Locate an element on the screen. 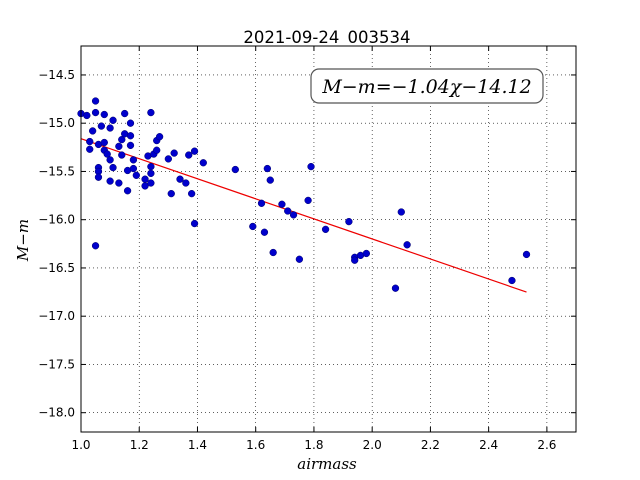 Image resolution: width=640 pixels, height=480 pixels. x-tick-label: 2.0 is located at coordinates (372, 445).